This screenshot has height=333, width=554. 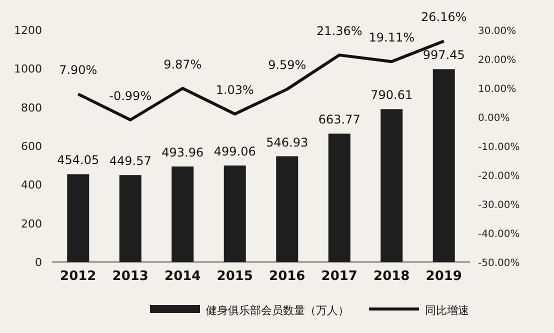 What do you see at coordinates (497, 31) in the screenshot?
I see `y2-tick-label: 30.00%` at bounding box center [497, 31].